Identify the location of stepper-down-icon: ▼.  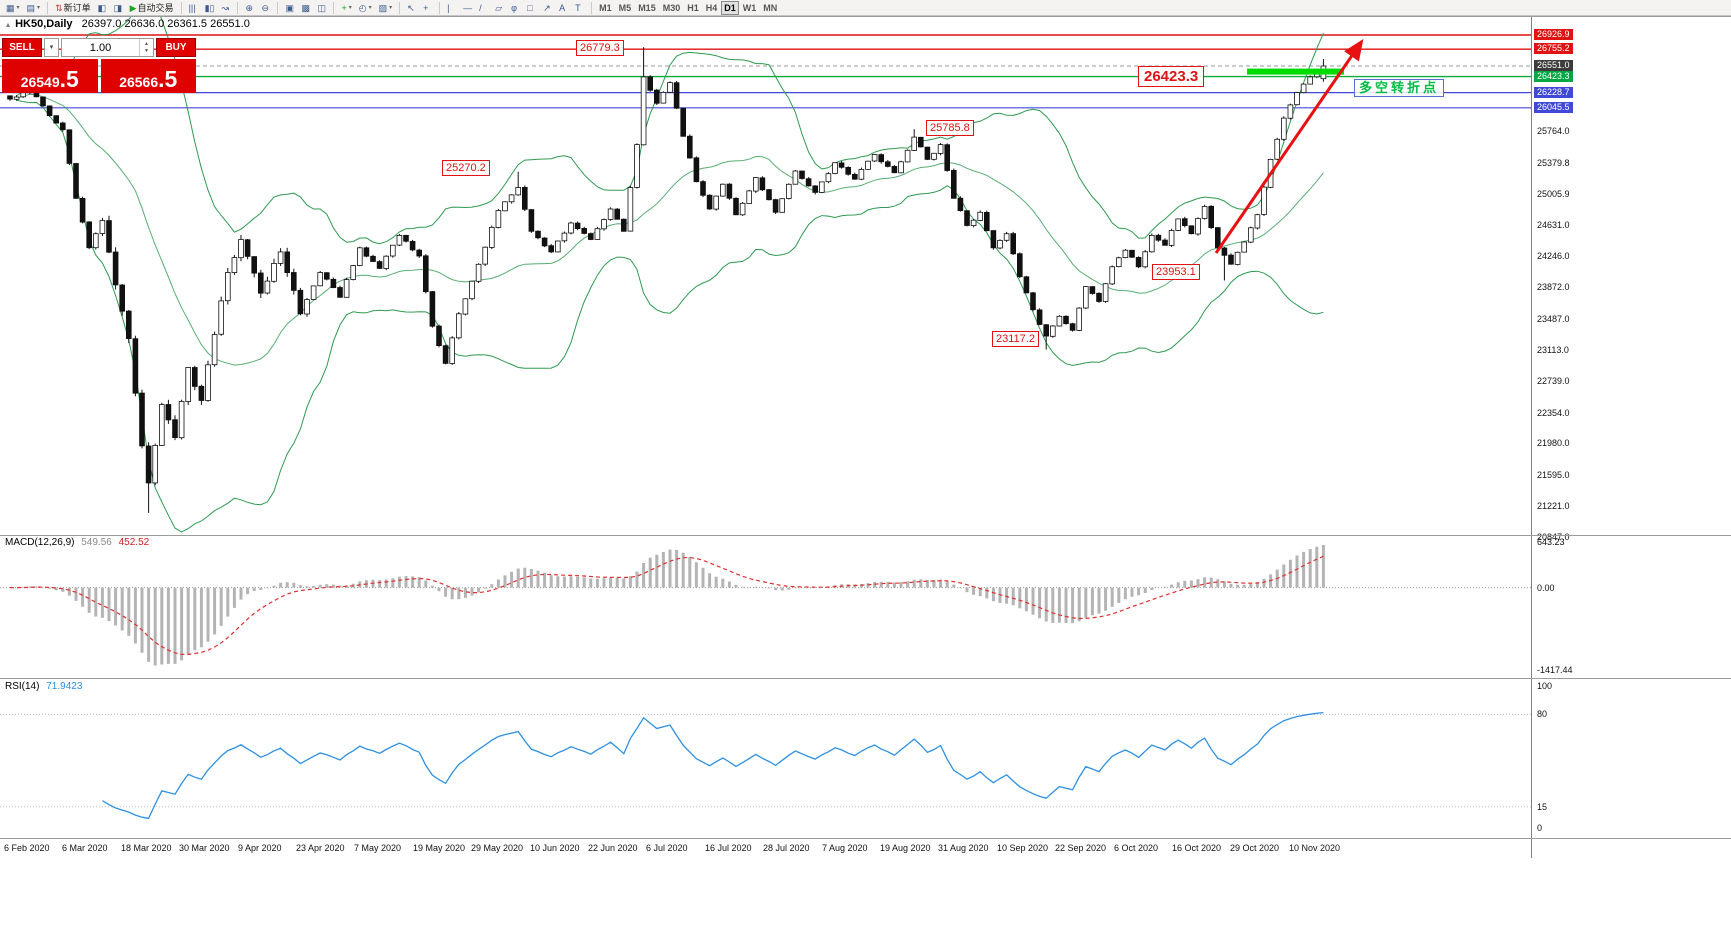
(146, 50).